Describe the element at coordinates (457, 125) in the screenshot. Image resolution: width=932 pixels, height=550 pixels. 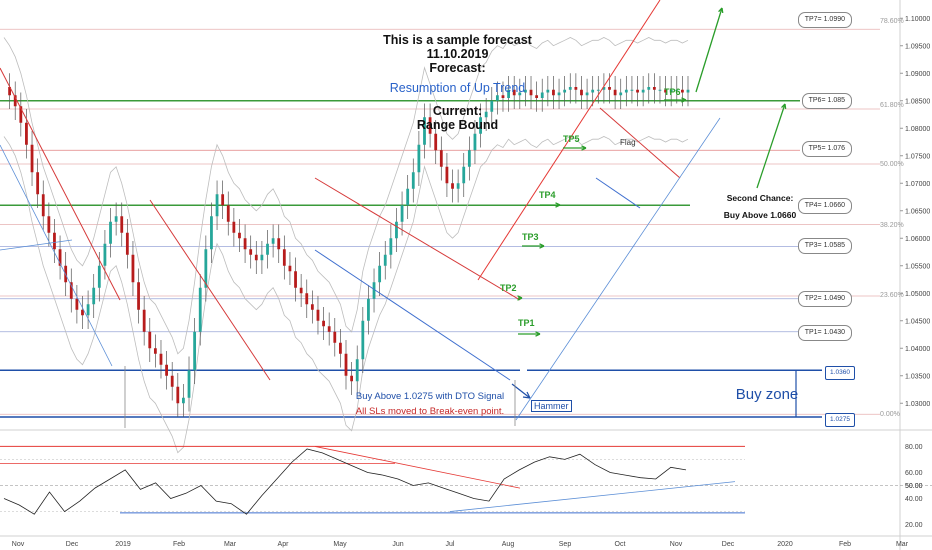
I see `current-value: Range Bound` at that location.